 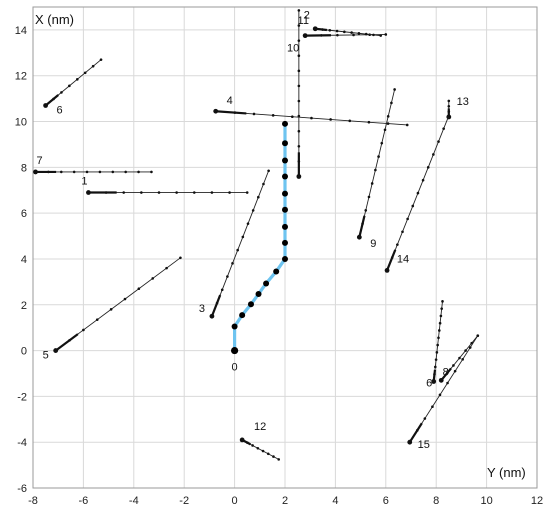 I want to click on y-tick-label: 14, so click(x=21, y=31).